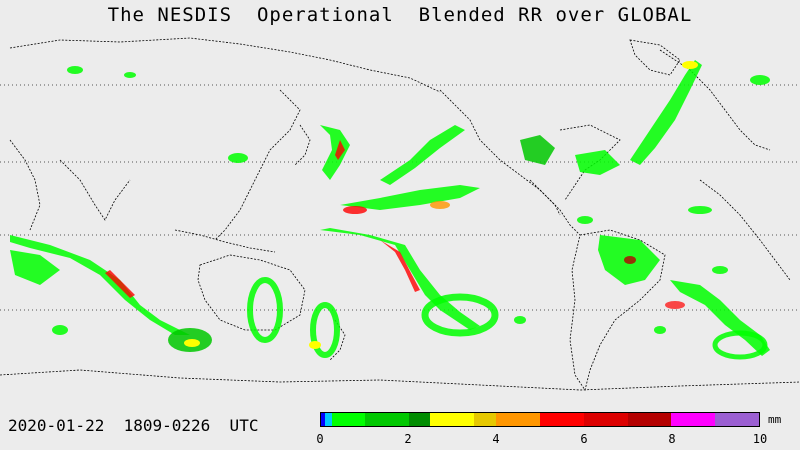 The width and height of the screenshot is (800, 450). Describe the element at coordinates (257, 165) in the screenshot. I see `coast-east-asia` at that location.